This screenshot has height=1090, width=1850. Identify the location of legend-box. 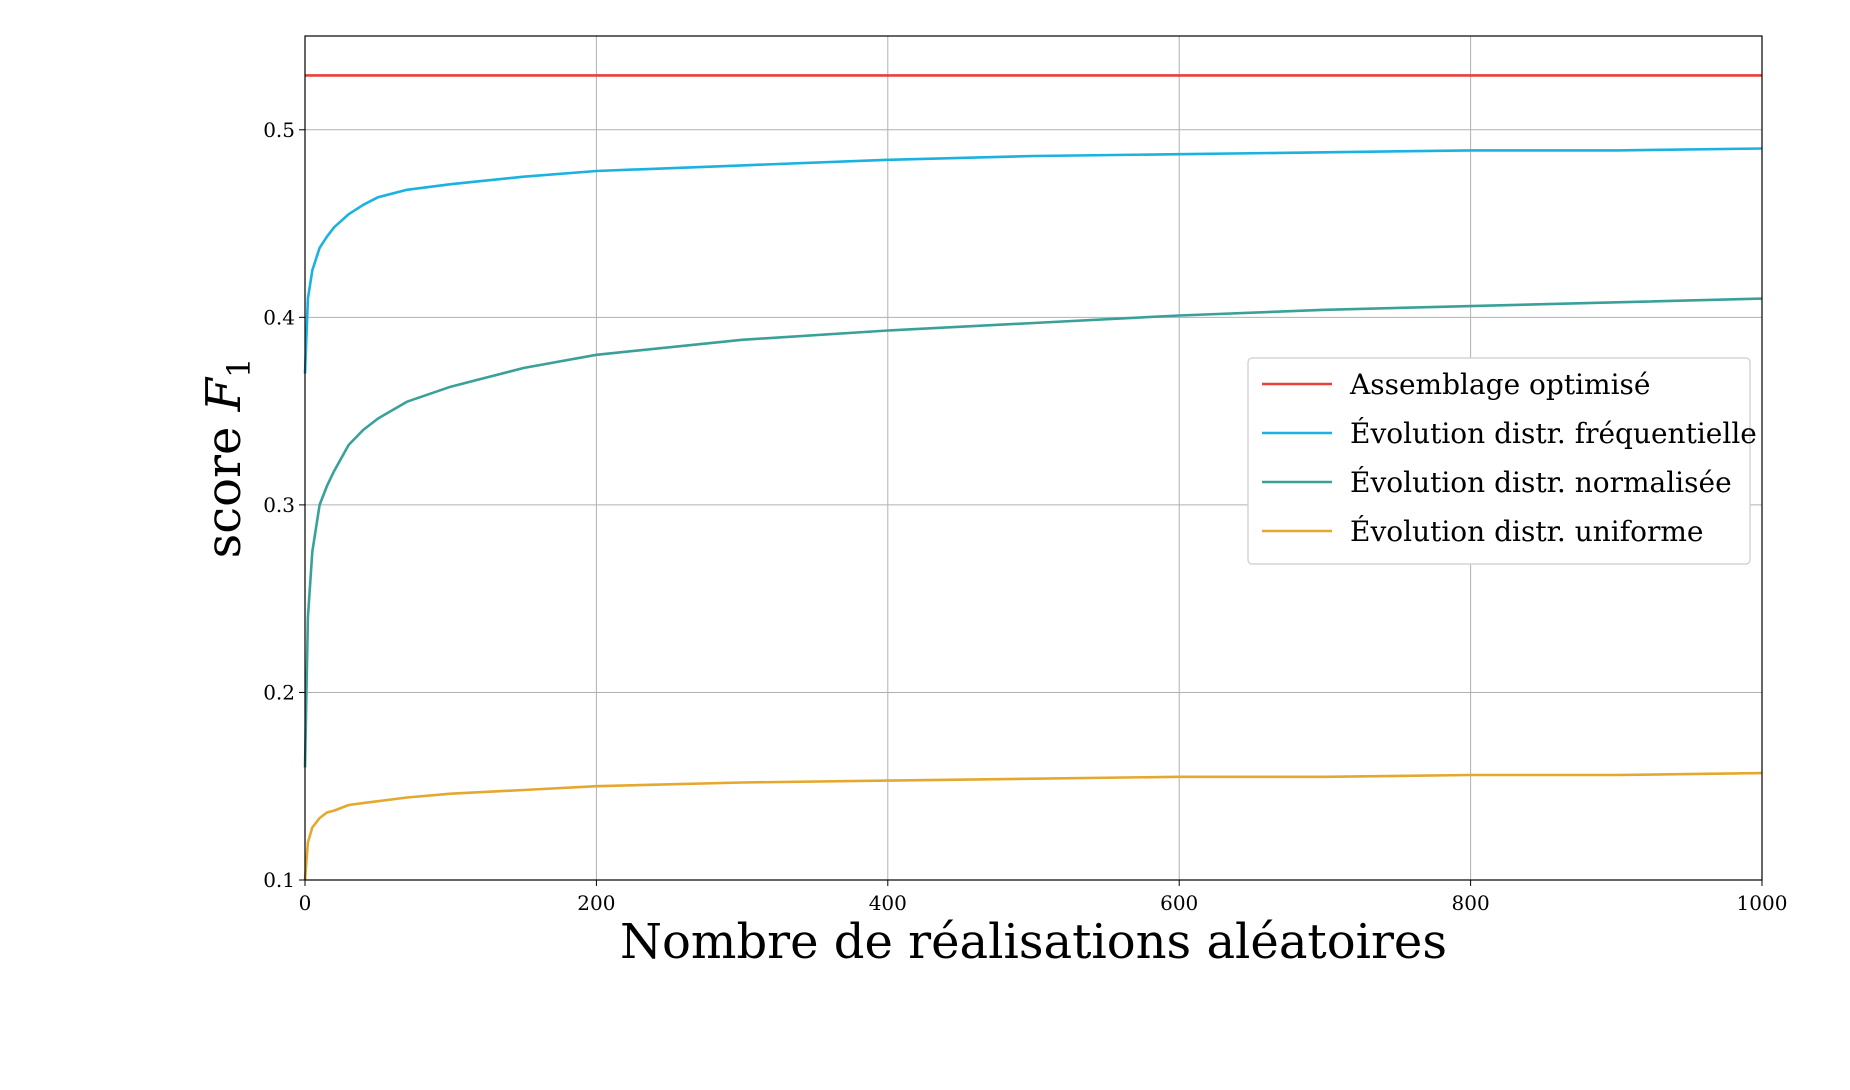
(1499, 461).